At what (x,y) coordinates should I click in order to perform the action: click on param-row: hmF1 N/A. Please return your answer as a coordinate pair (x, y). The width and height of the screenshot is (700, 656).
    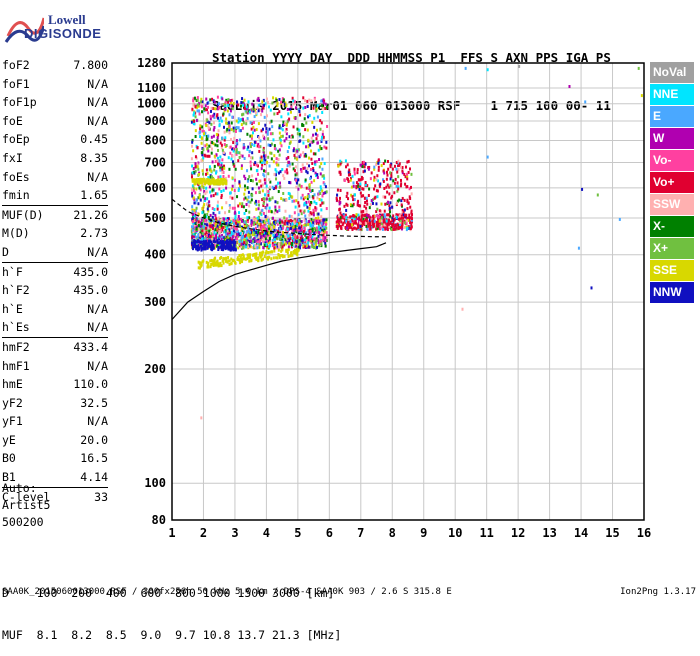
    Looking at the image, I should click on (55, 366).